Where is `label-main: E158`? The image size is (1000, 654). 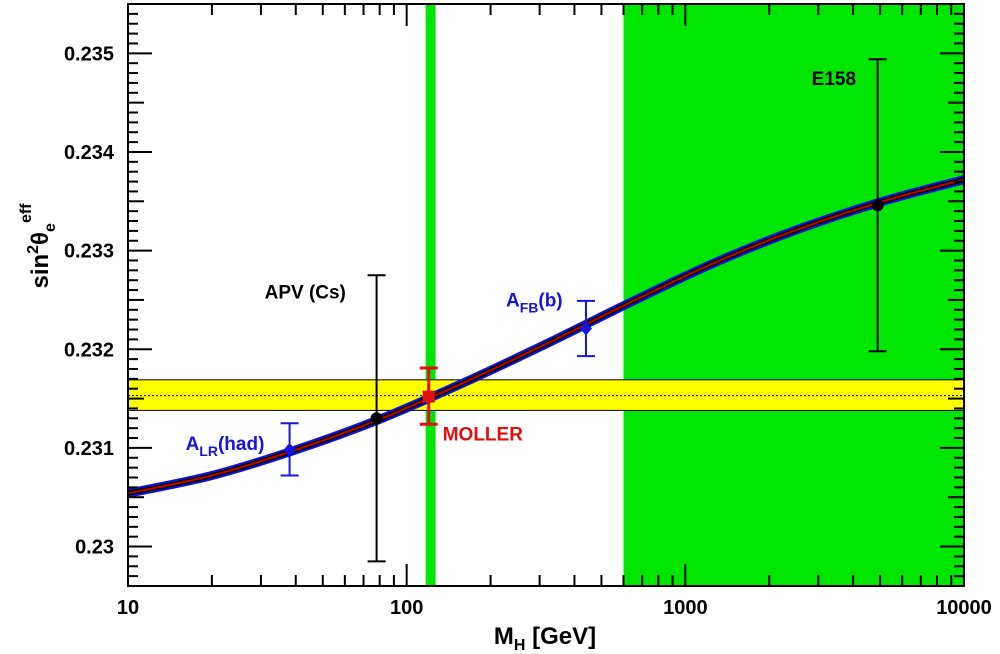 label-main: E158 is located at coordinates (834, 79).